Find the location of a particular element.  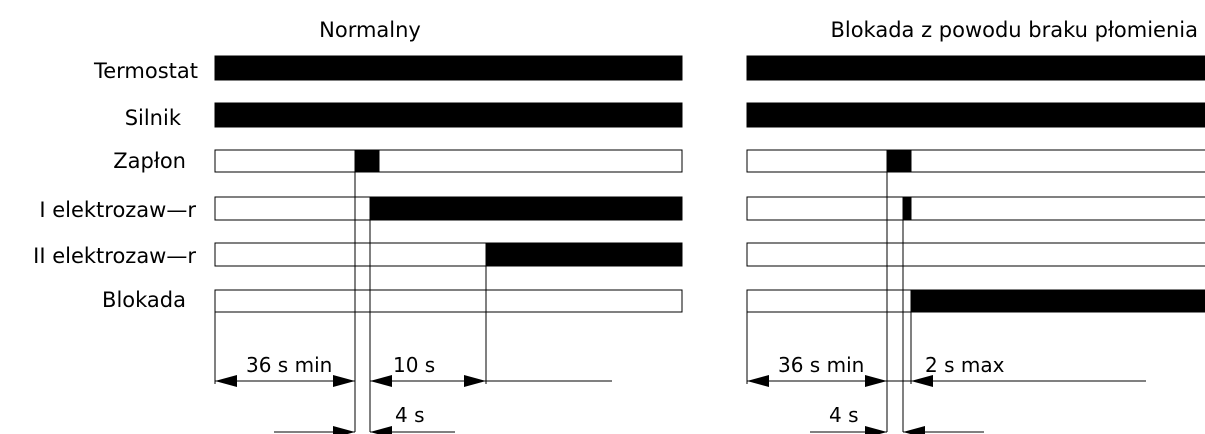

left-arrow-36s-end is located at coordinates (344, 381).